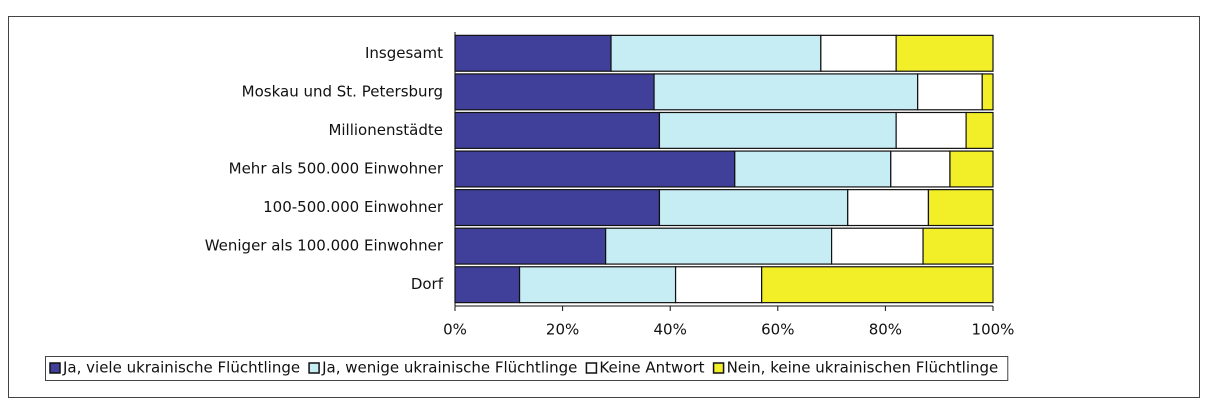 The height and width of the screenshot is (403, 1208). What do you see at coordinates (455, 330) in the screenshot?
I see `x-tick-label: 0%` at bounding box center [455, 330].